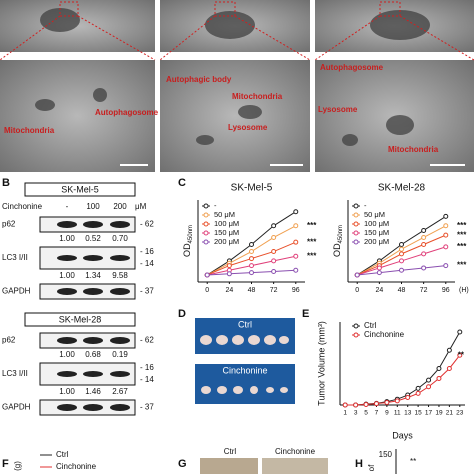 Image resolution: width=474 pixels, height=474 pixels. Describe the element at coordinates (15, 373) in the screenshot. I see `protein: LC3 I/II` at that location.